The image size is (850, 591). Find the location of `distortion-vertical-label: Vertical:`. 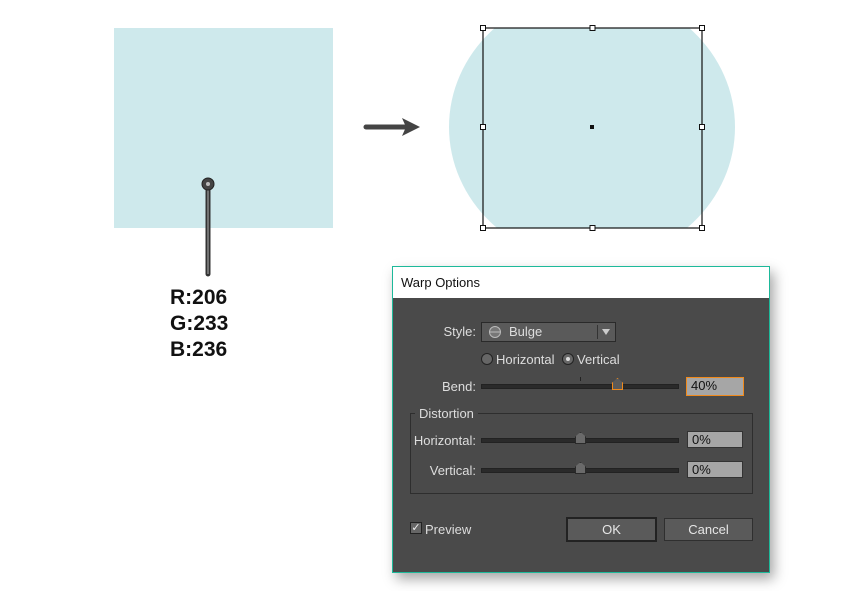

distortion-vertical-label: Vertical: is located at coordinates (452, 470).